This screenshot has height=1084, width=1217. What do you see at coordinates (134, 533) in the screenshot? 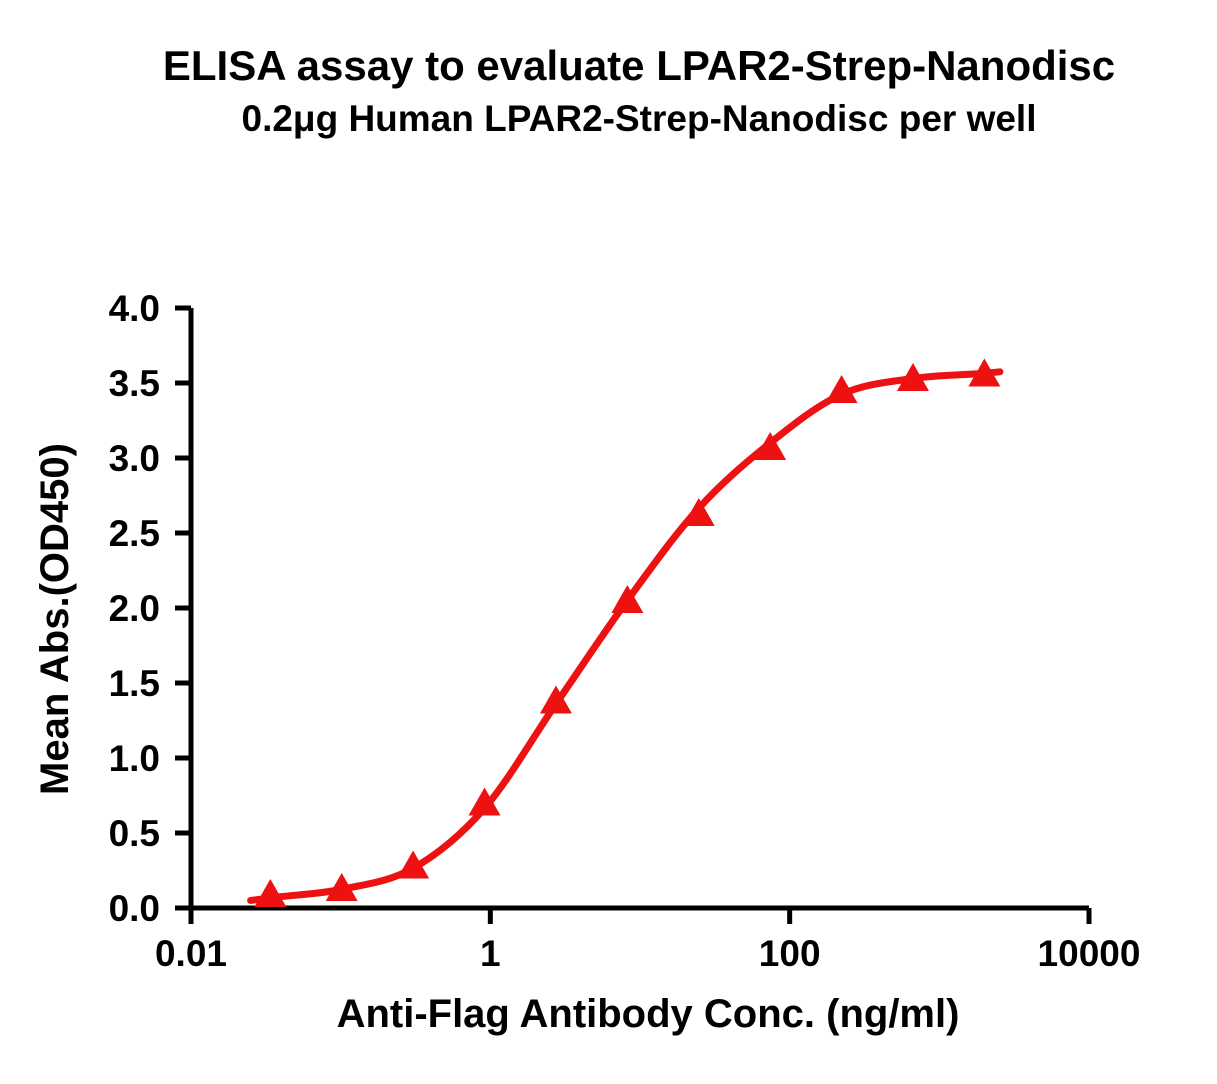
I see `y-tick-label: 2.5` at bounding box center [134, 533].